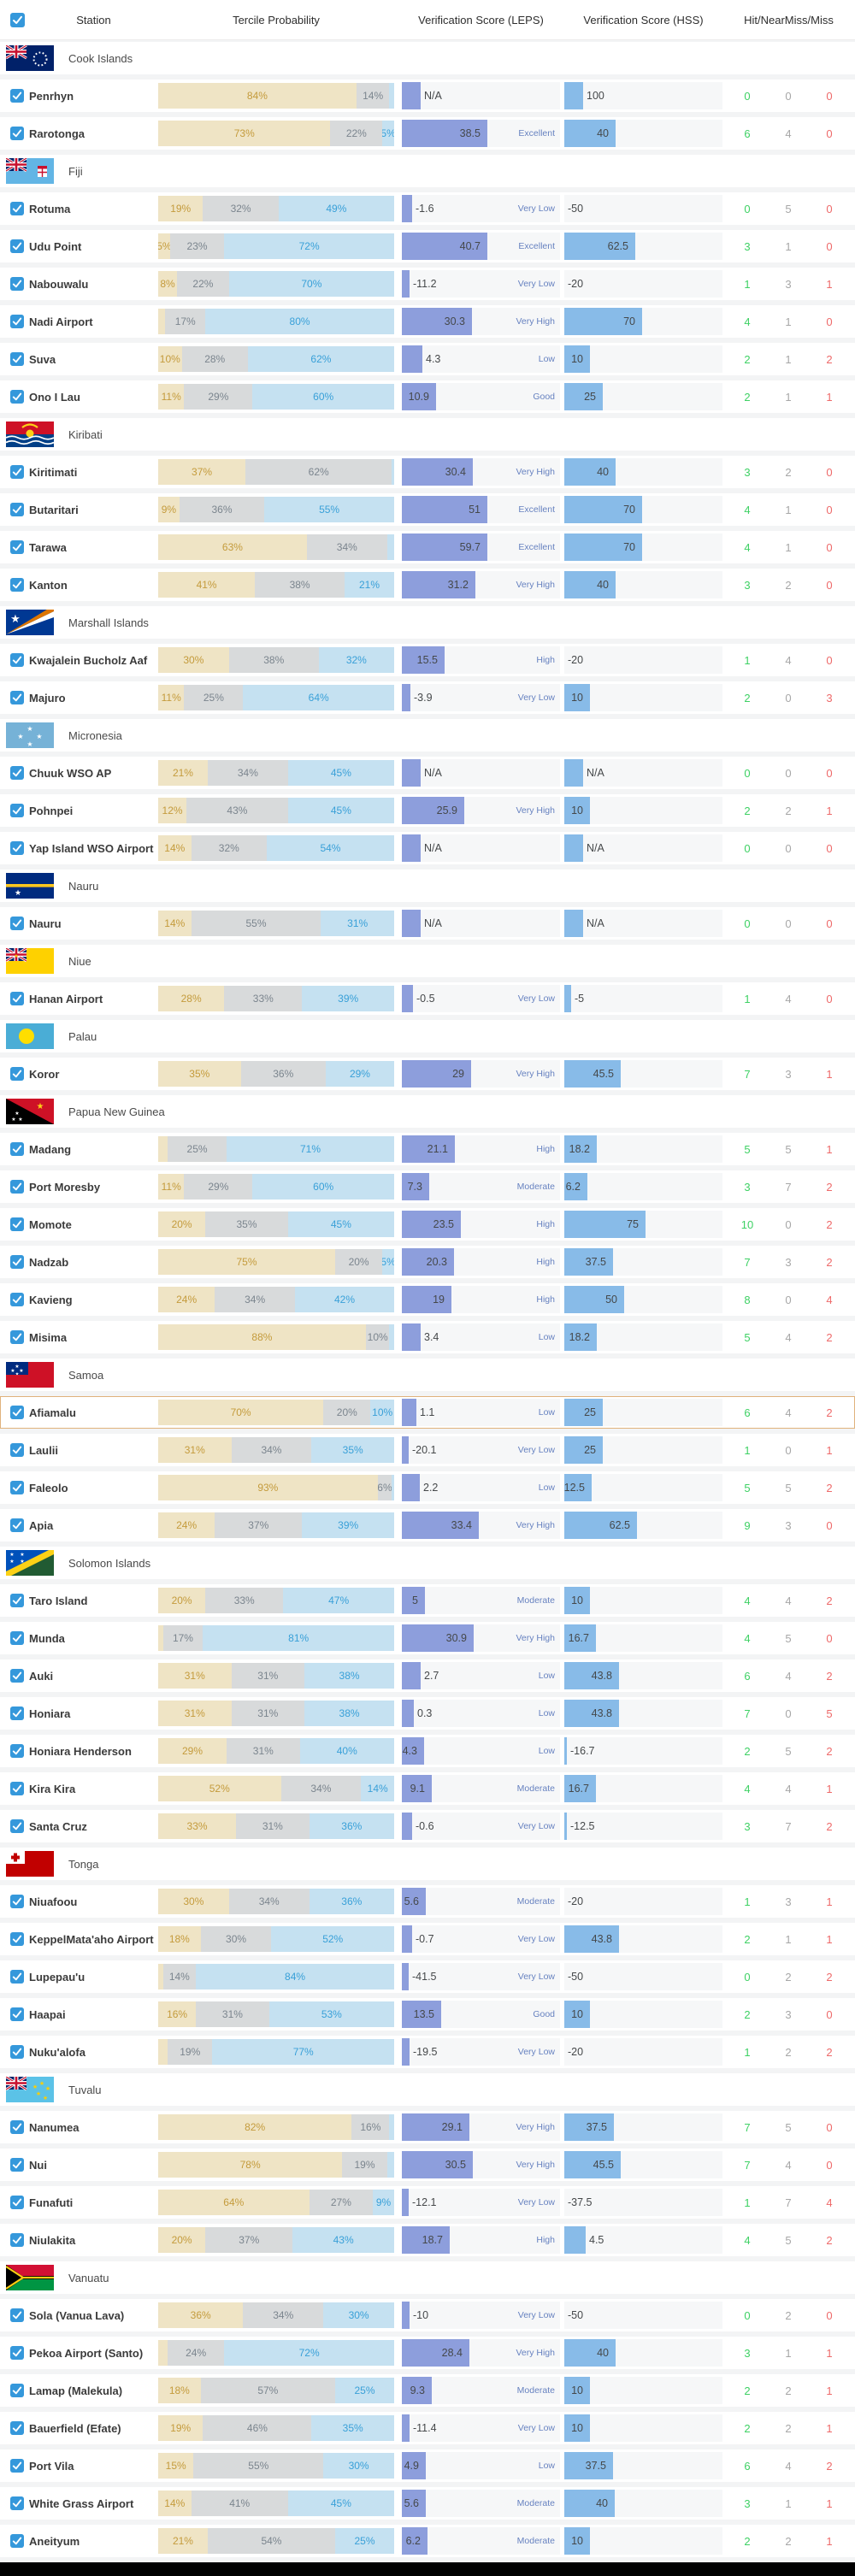 This screenshot has width=855, height=2576. What do you see at coordinates (427, 2014) in the screenshot?
I see `station-row-haapai: Haapai 16% 31% 53% 13.5 Good 10 2 3 0` at bounding box center [427, 2014].